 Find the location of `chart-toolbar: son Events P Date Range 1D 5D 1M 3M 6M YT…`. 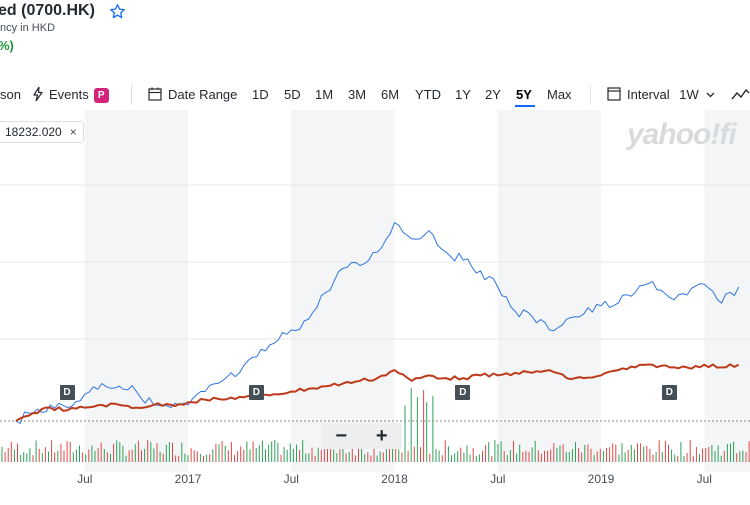

chart-toolbar: son Events P Date Range 1D 5D 1M 3M 6M YT… is located at coordinates (375, 96).